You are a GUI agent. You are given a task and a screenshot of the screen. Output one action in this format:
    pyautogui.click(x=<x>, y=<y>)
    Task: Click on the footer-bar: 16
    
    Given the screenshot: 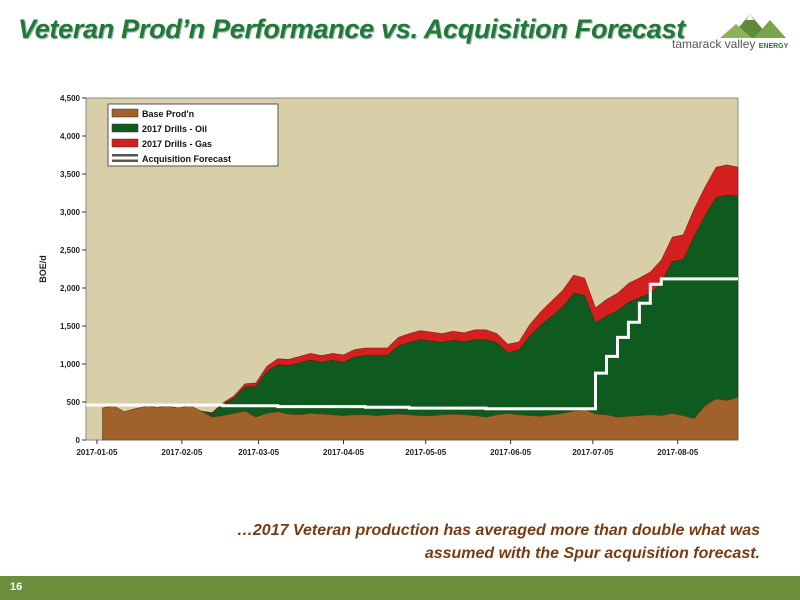 What is the action you would take?
    pyautogui.click(x=400, y=588)
    